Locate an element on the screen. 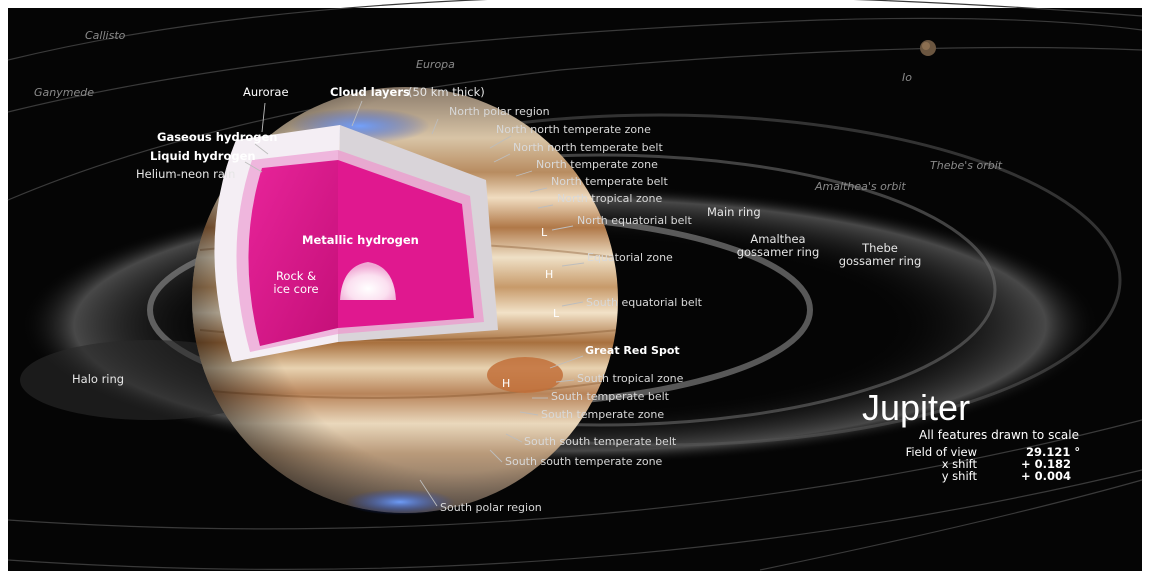 The height and width of the screenshot is (579, 1151). vortex-h2: H is located at coordinates (506, 383).